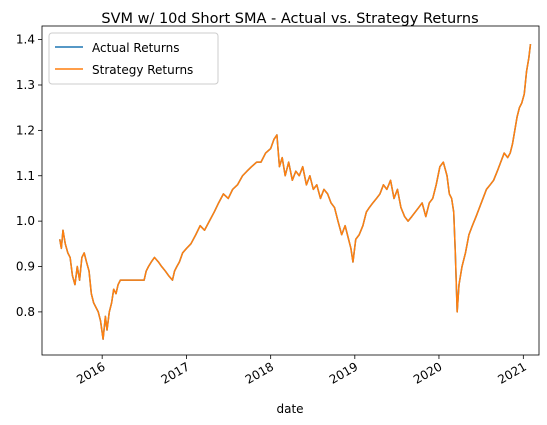 The image size is (547, 425). Describe the element at coordinates (289, 409) in the screenshot. I see `x-axis-label: date` at that location.